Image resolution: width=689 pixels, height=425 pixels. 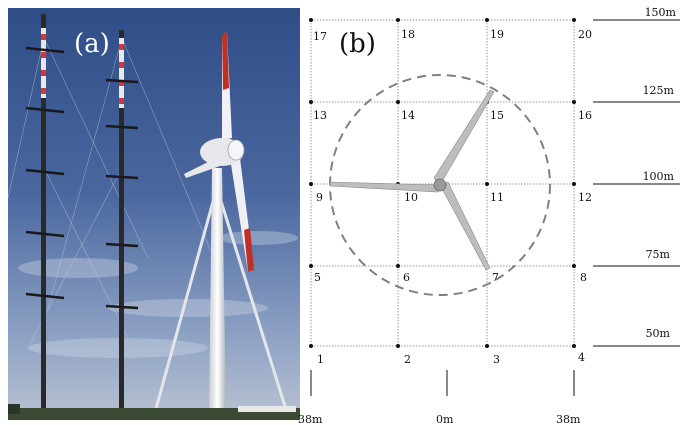 What do you see at coordinates (236, 150) in the screenshot?
I see `turbine-hub` at bounding box center [236, 150].